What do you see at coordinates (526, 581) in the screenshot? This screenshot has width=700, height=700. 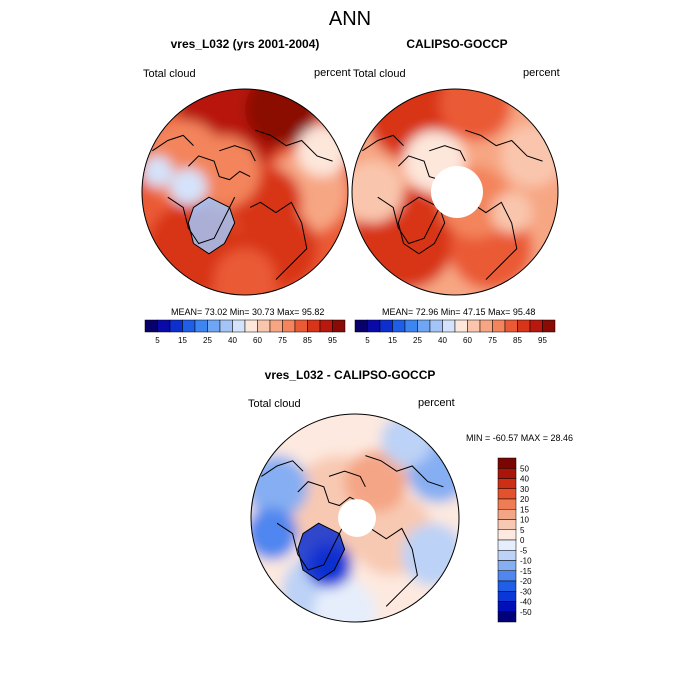 I see `colorbar-tick-label: -20` at bounding box center [526, 581].